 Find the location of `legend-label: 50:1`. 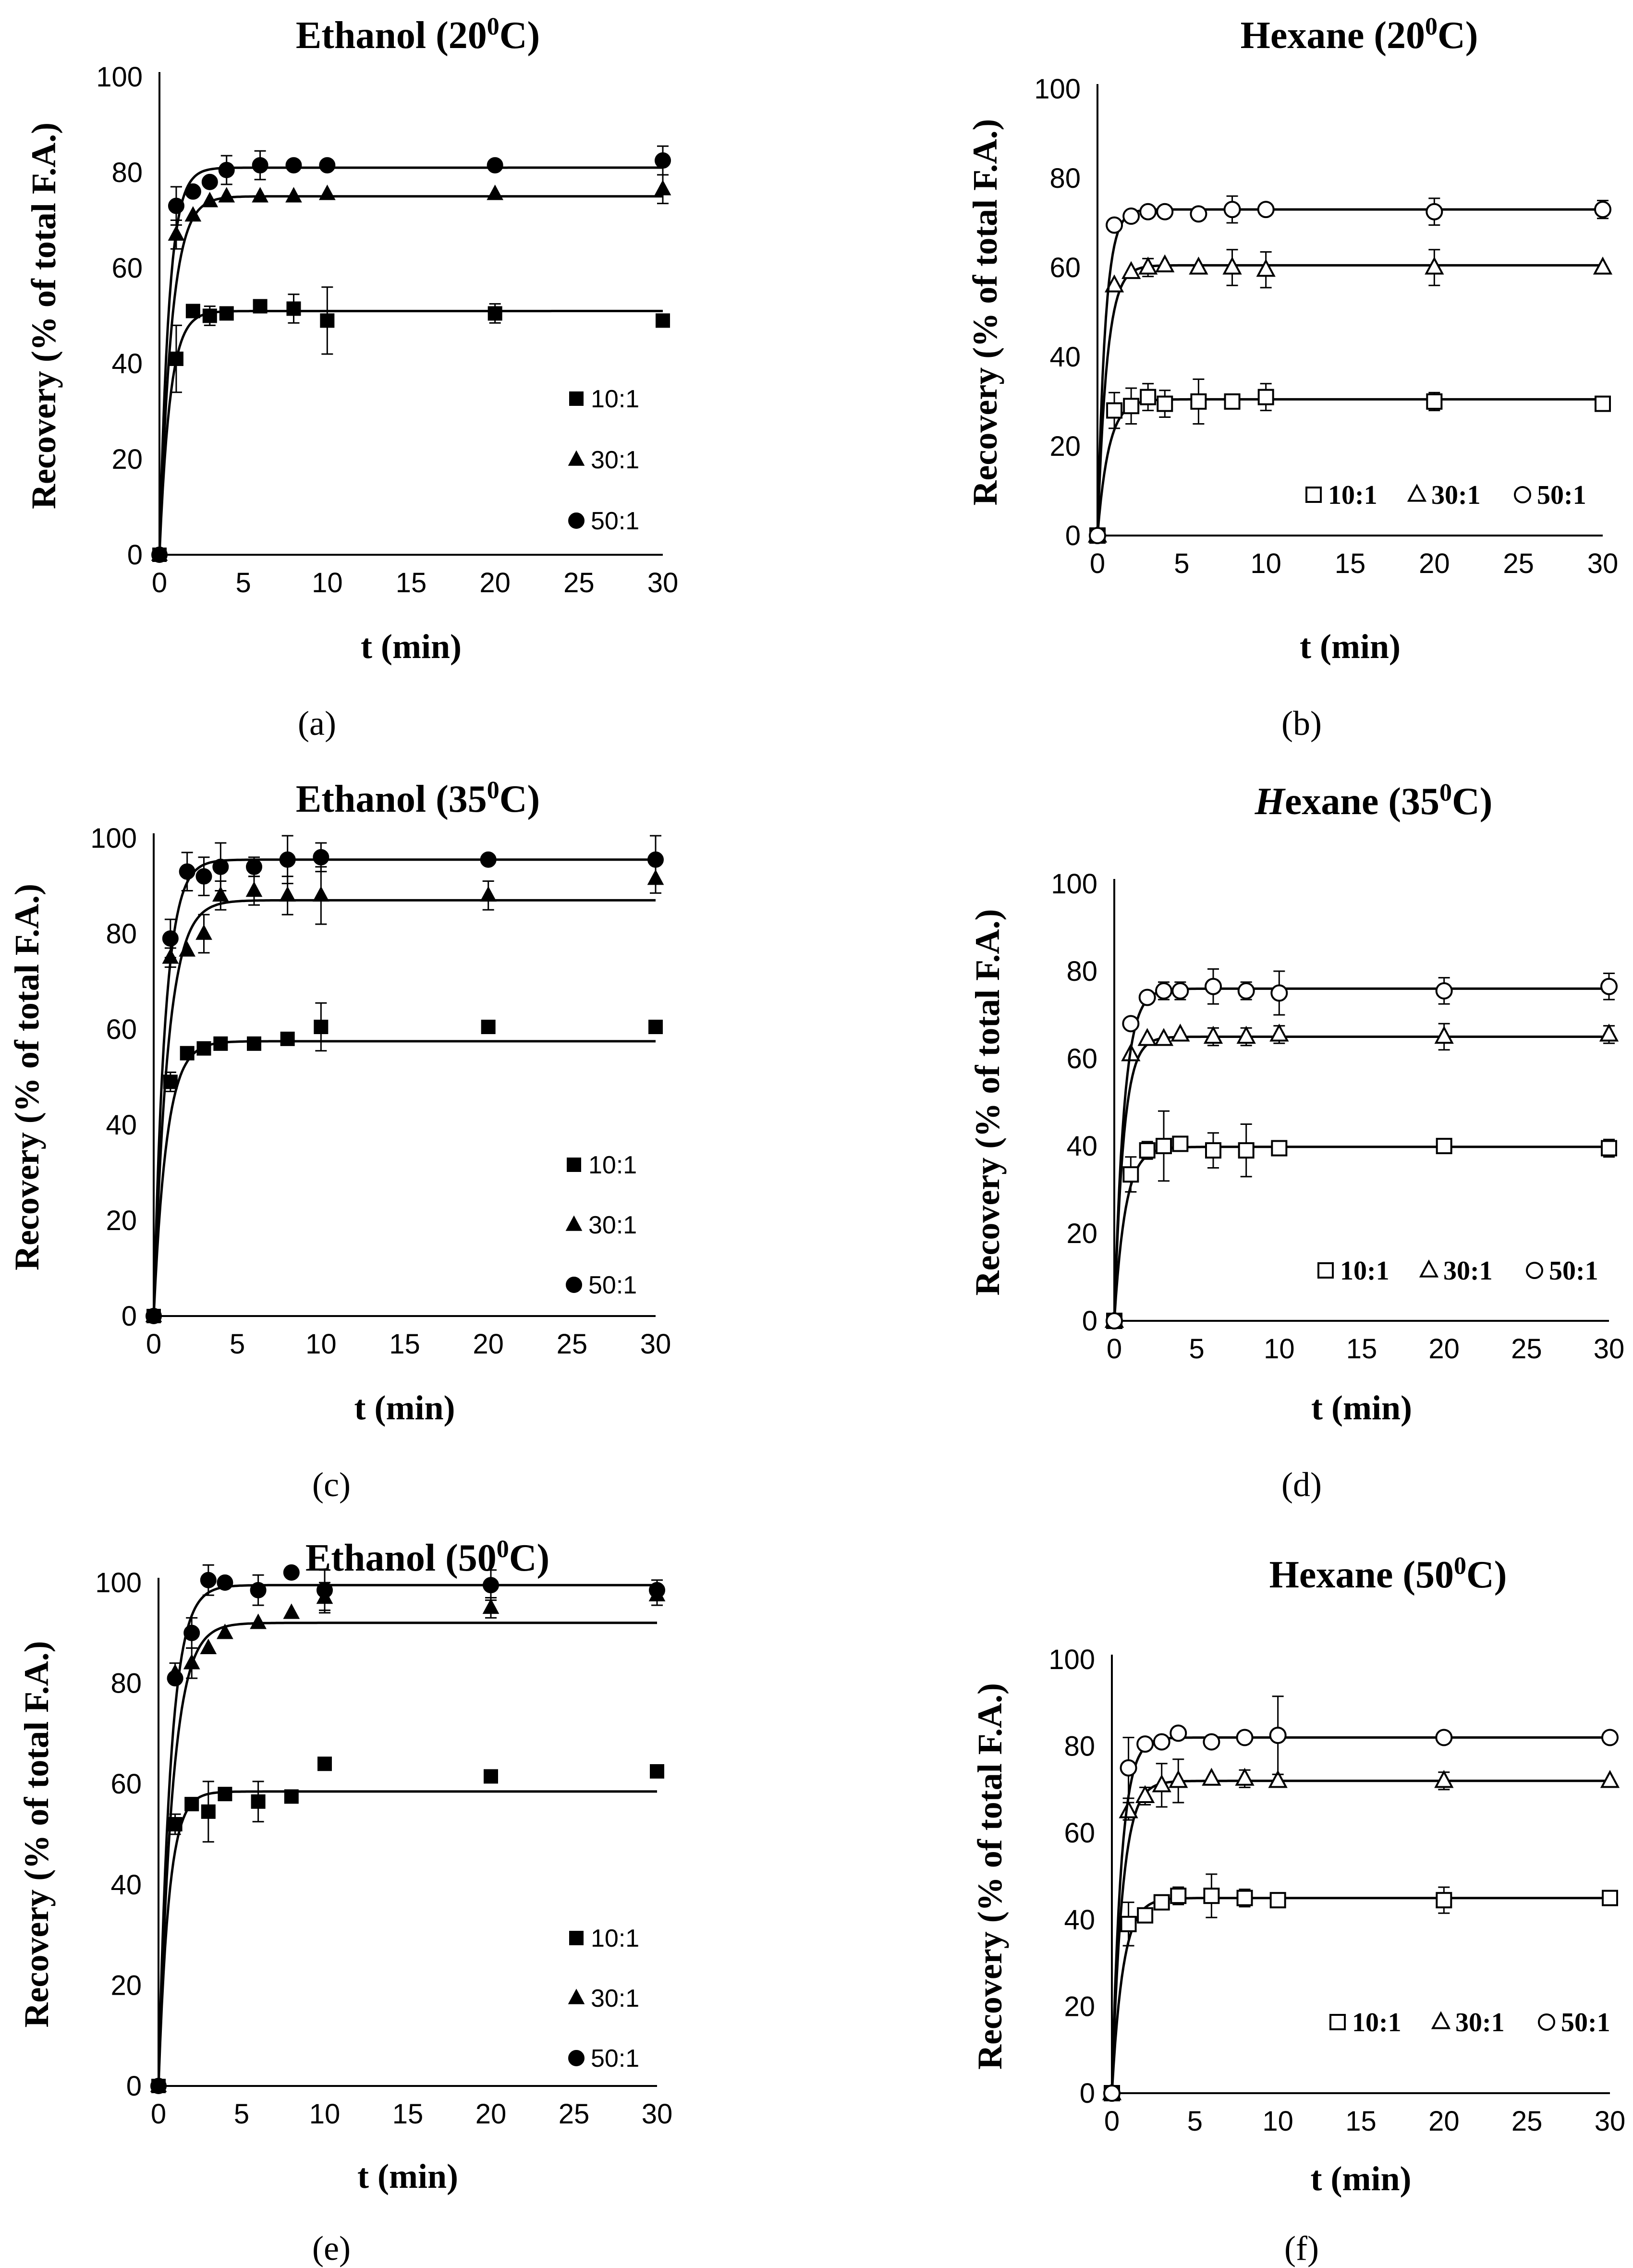

legend-label: 50:1 is located at coordinates (1573, 1271).